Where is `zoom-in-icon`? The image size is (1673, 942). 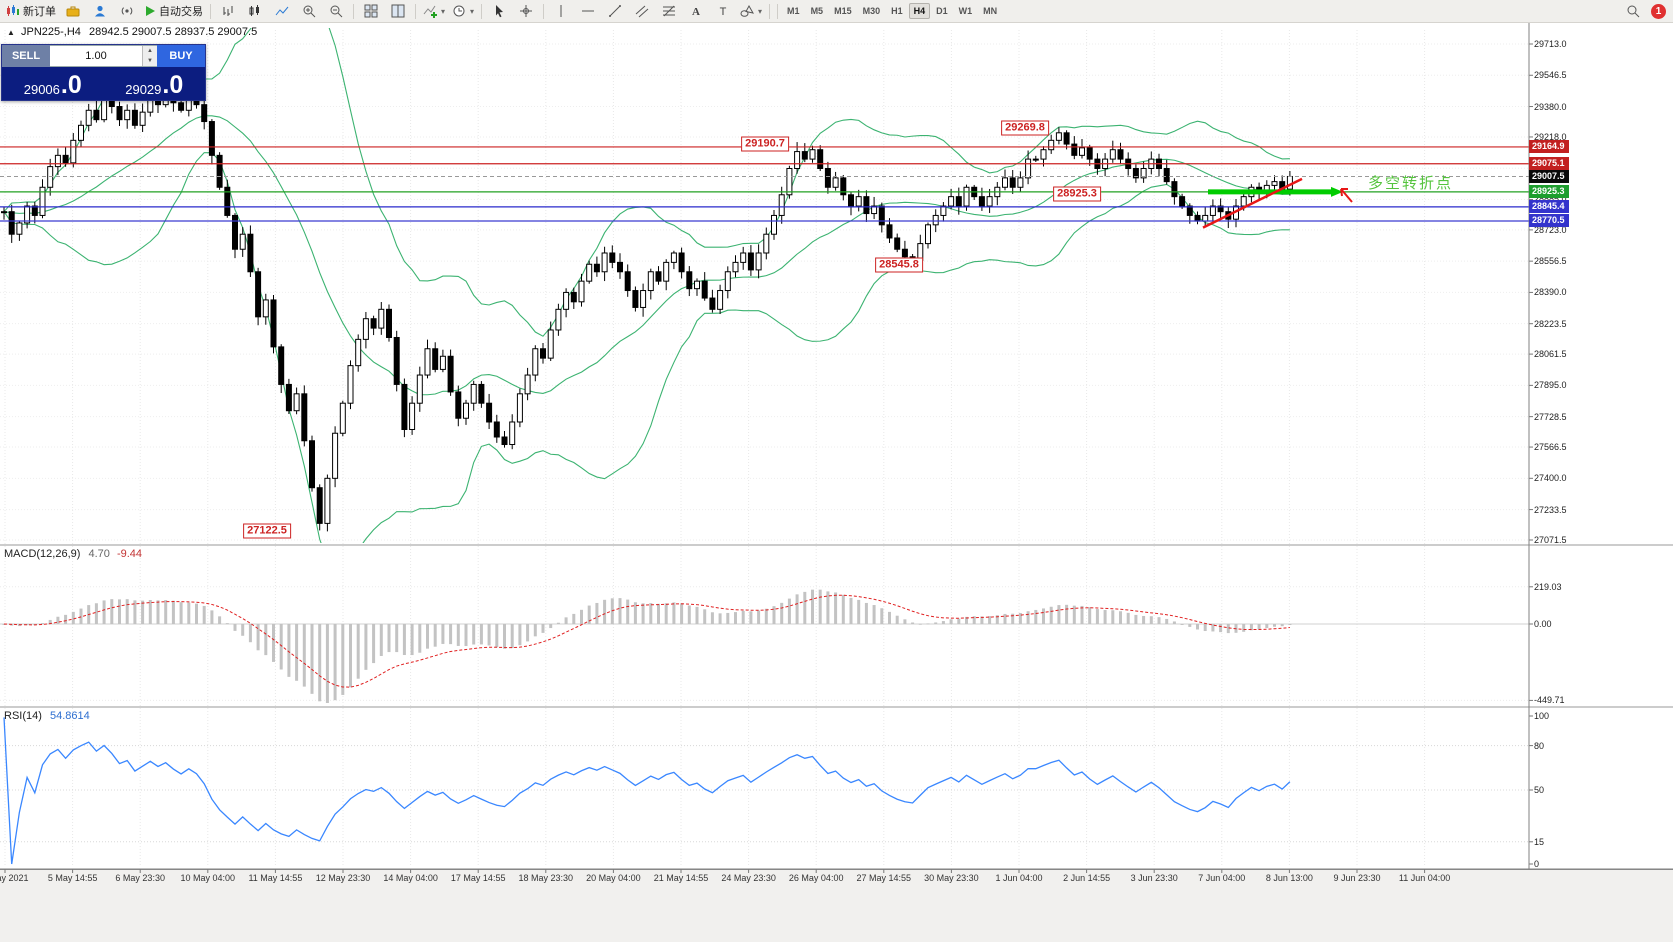
zoom-in-icon is located at coordinates (309, 11).